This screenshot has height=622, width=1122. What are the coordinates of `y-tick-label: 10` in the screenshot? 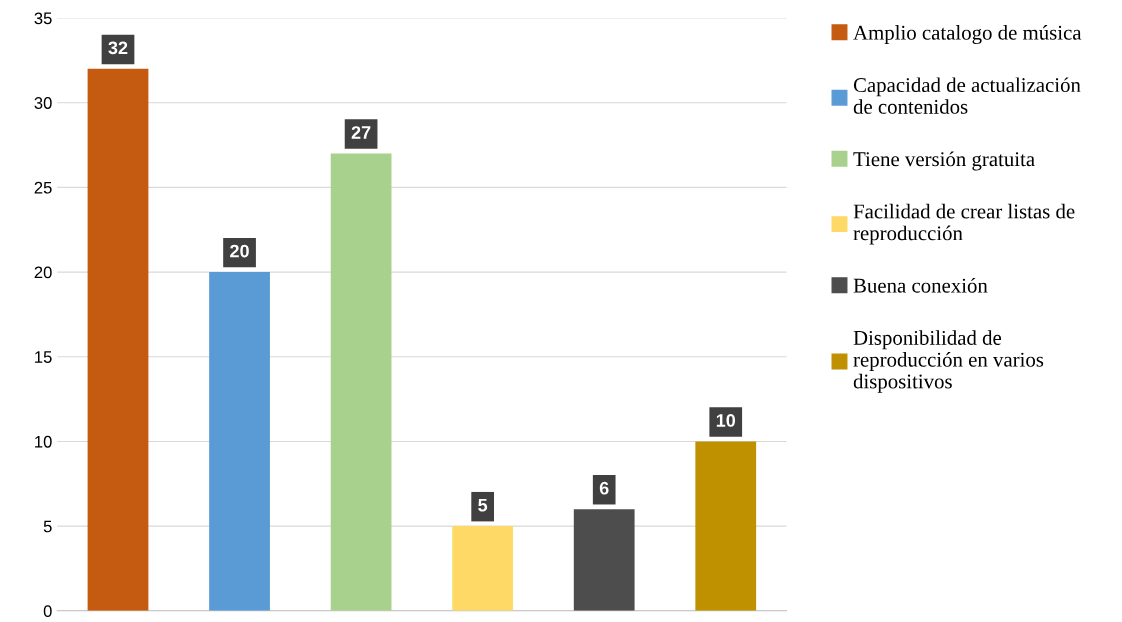 It's located at (43, 441).